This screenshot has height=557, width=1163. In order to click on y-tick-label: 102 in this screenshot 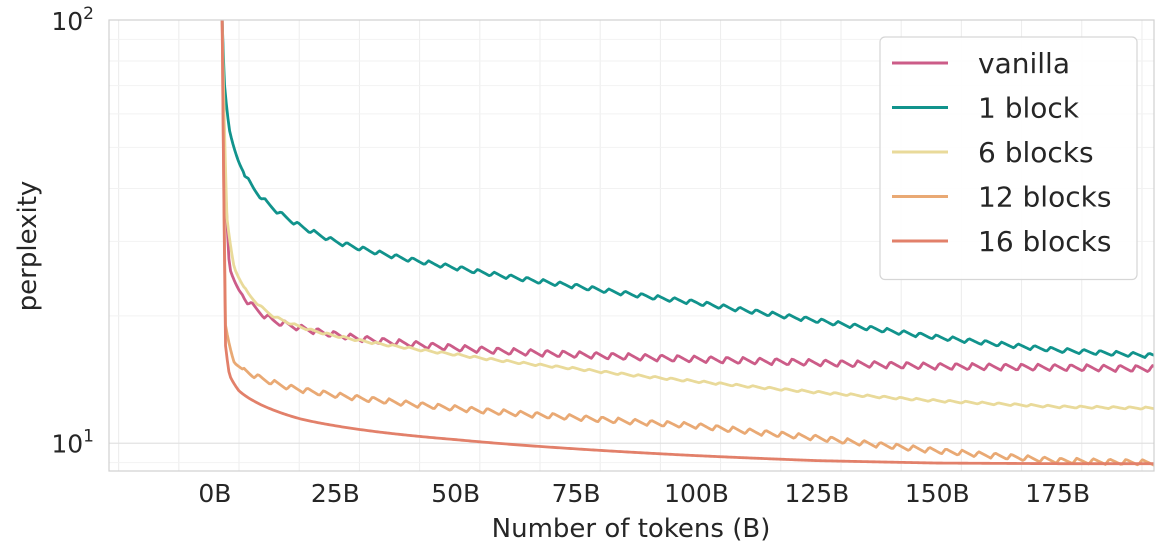, I will do `click(72, 20)`.